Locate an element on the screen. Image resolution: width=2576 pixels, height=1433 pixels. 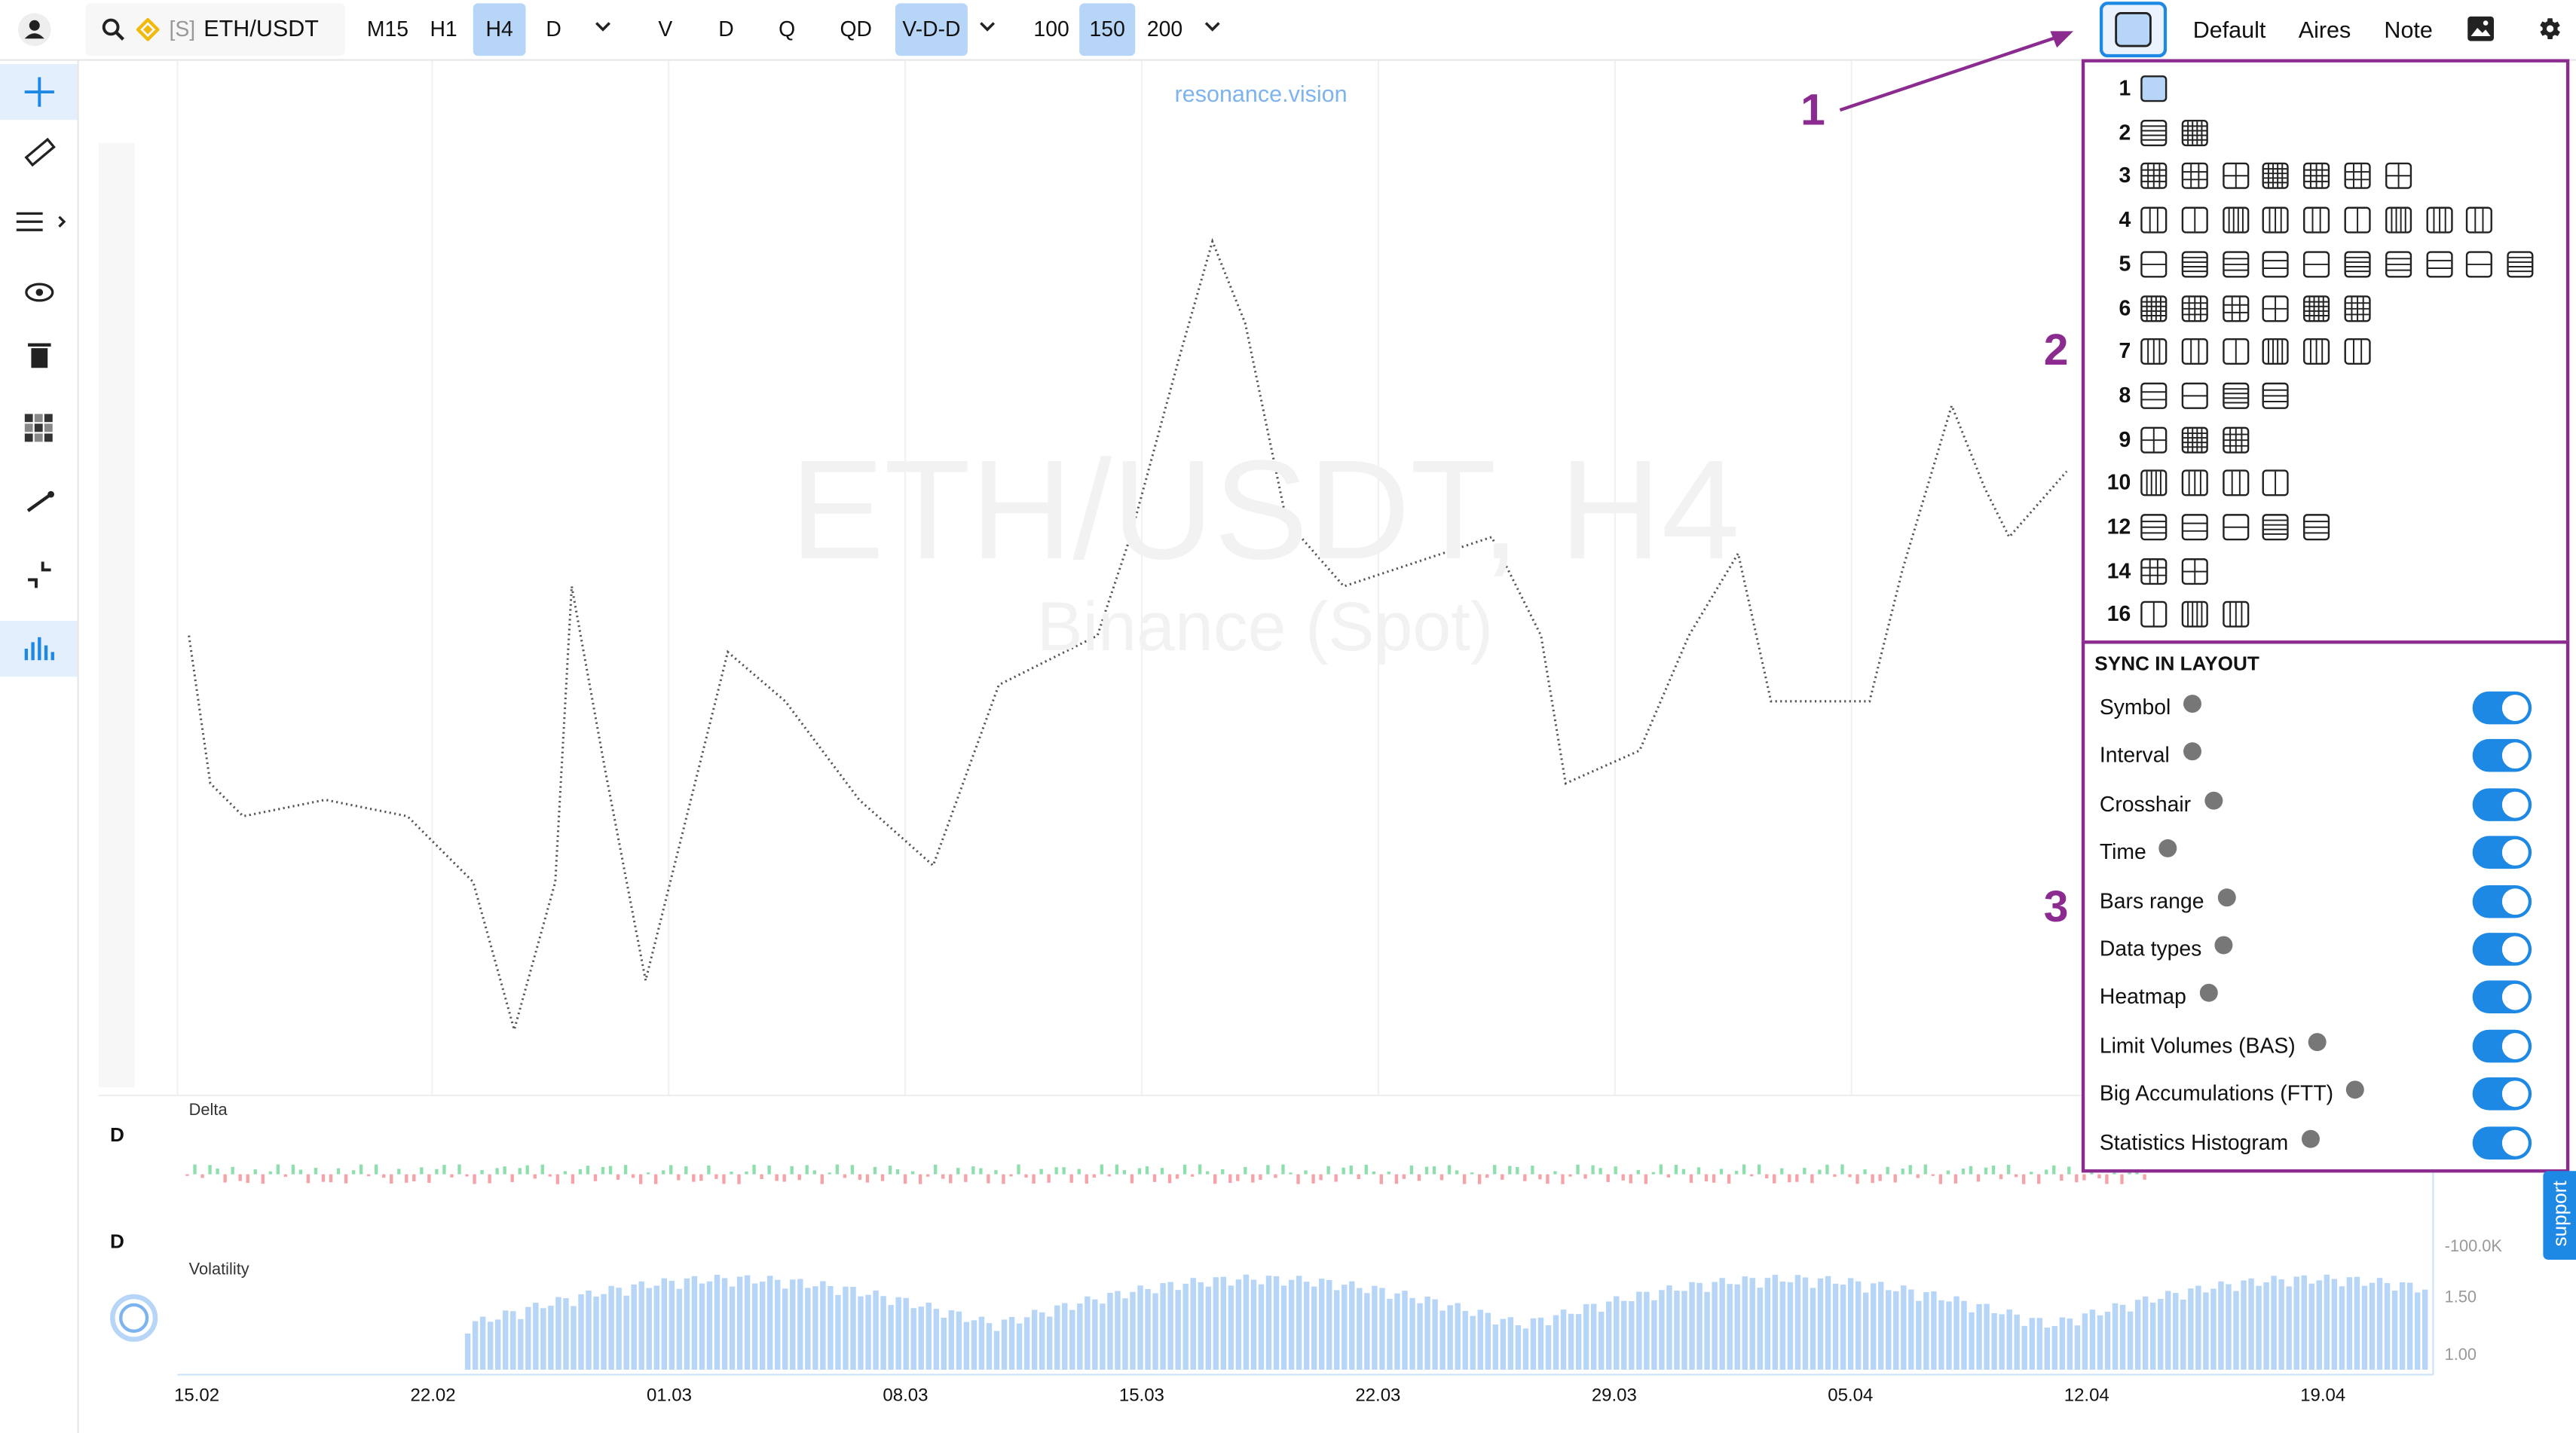
screenshot-icon is located at coordinates (2481, 28).